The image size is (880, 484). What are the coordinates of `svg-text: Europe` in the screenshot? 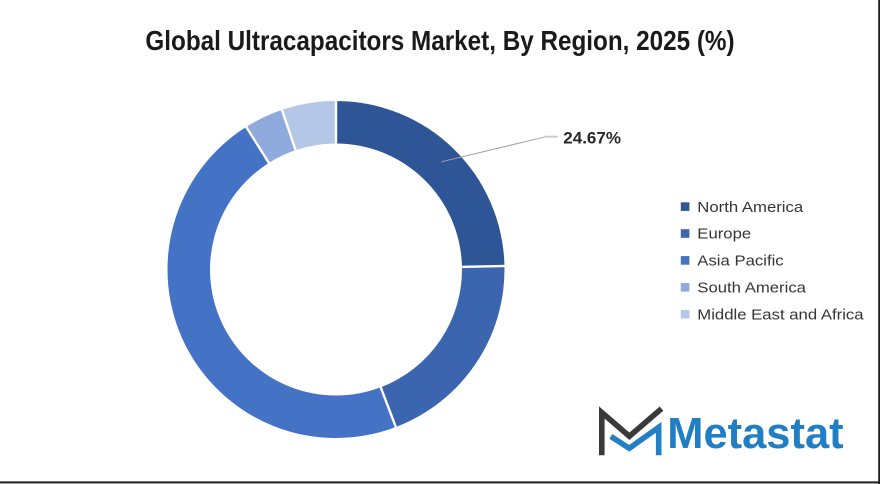 It's located at (724, 235).